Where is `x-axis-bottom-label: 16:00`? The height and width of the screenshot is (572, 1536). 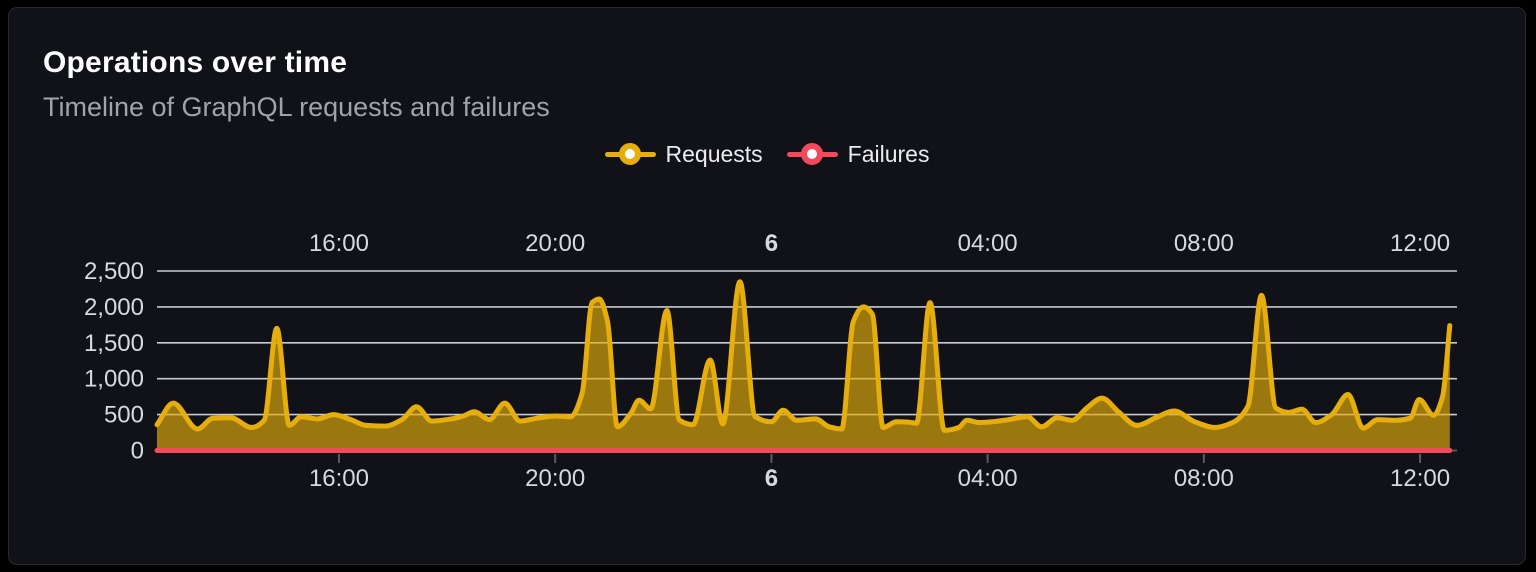
x-axis-bottom-label: 16:00 is located at coordinates (339, 478).